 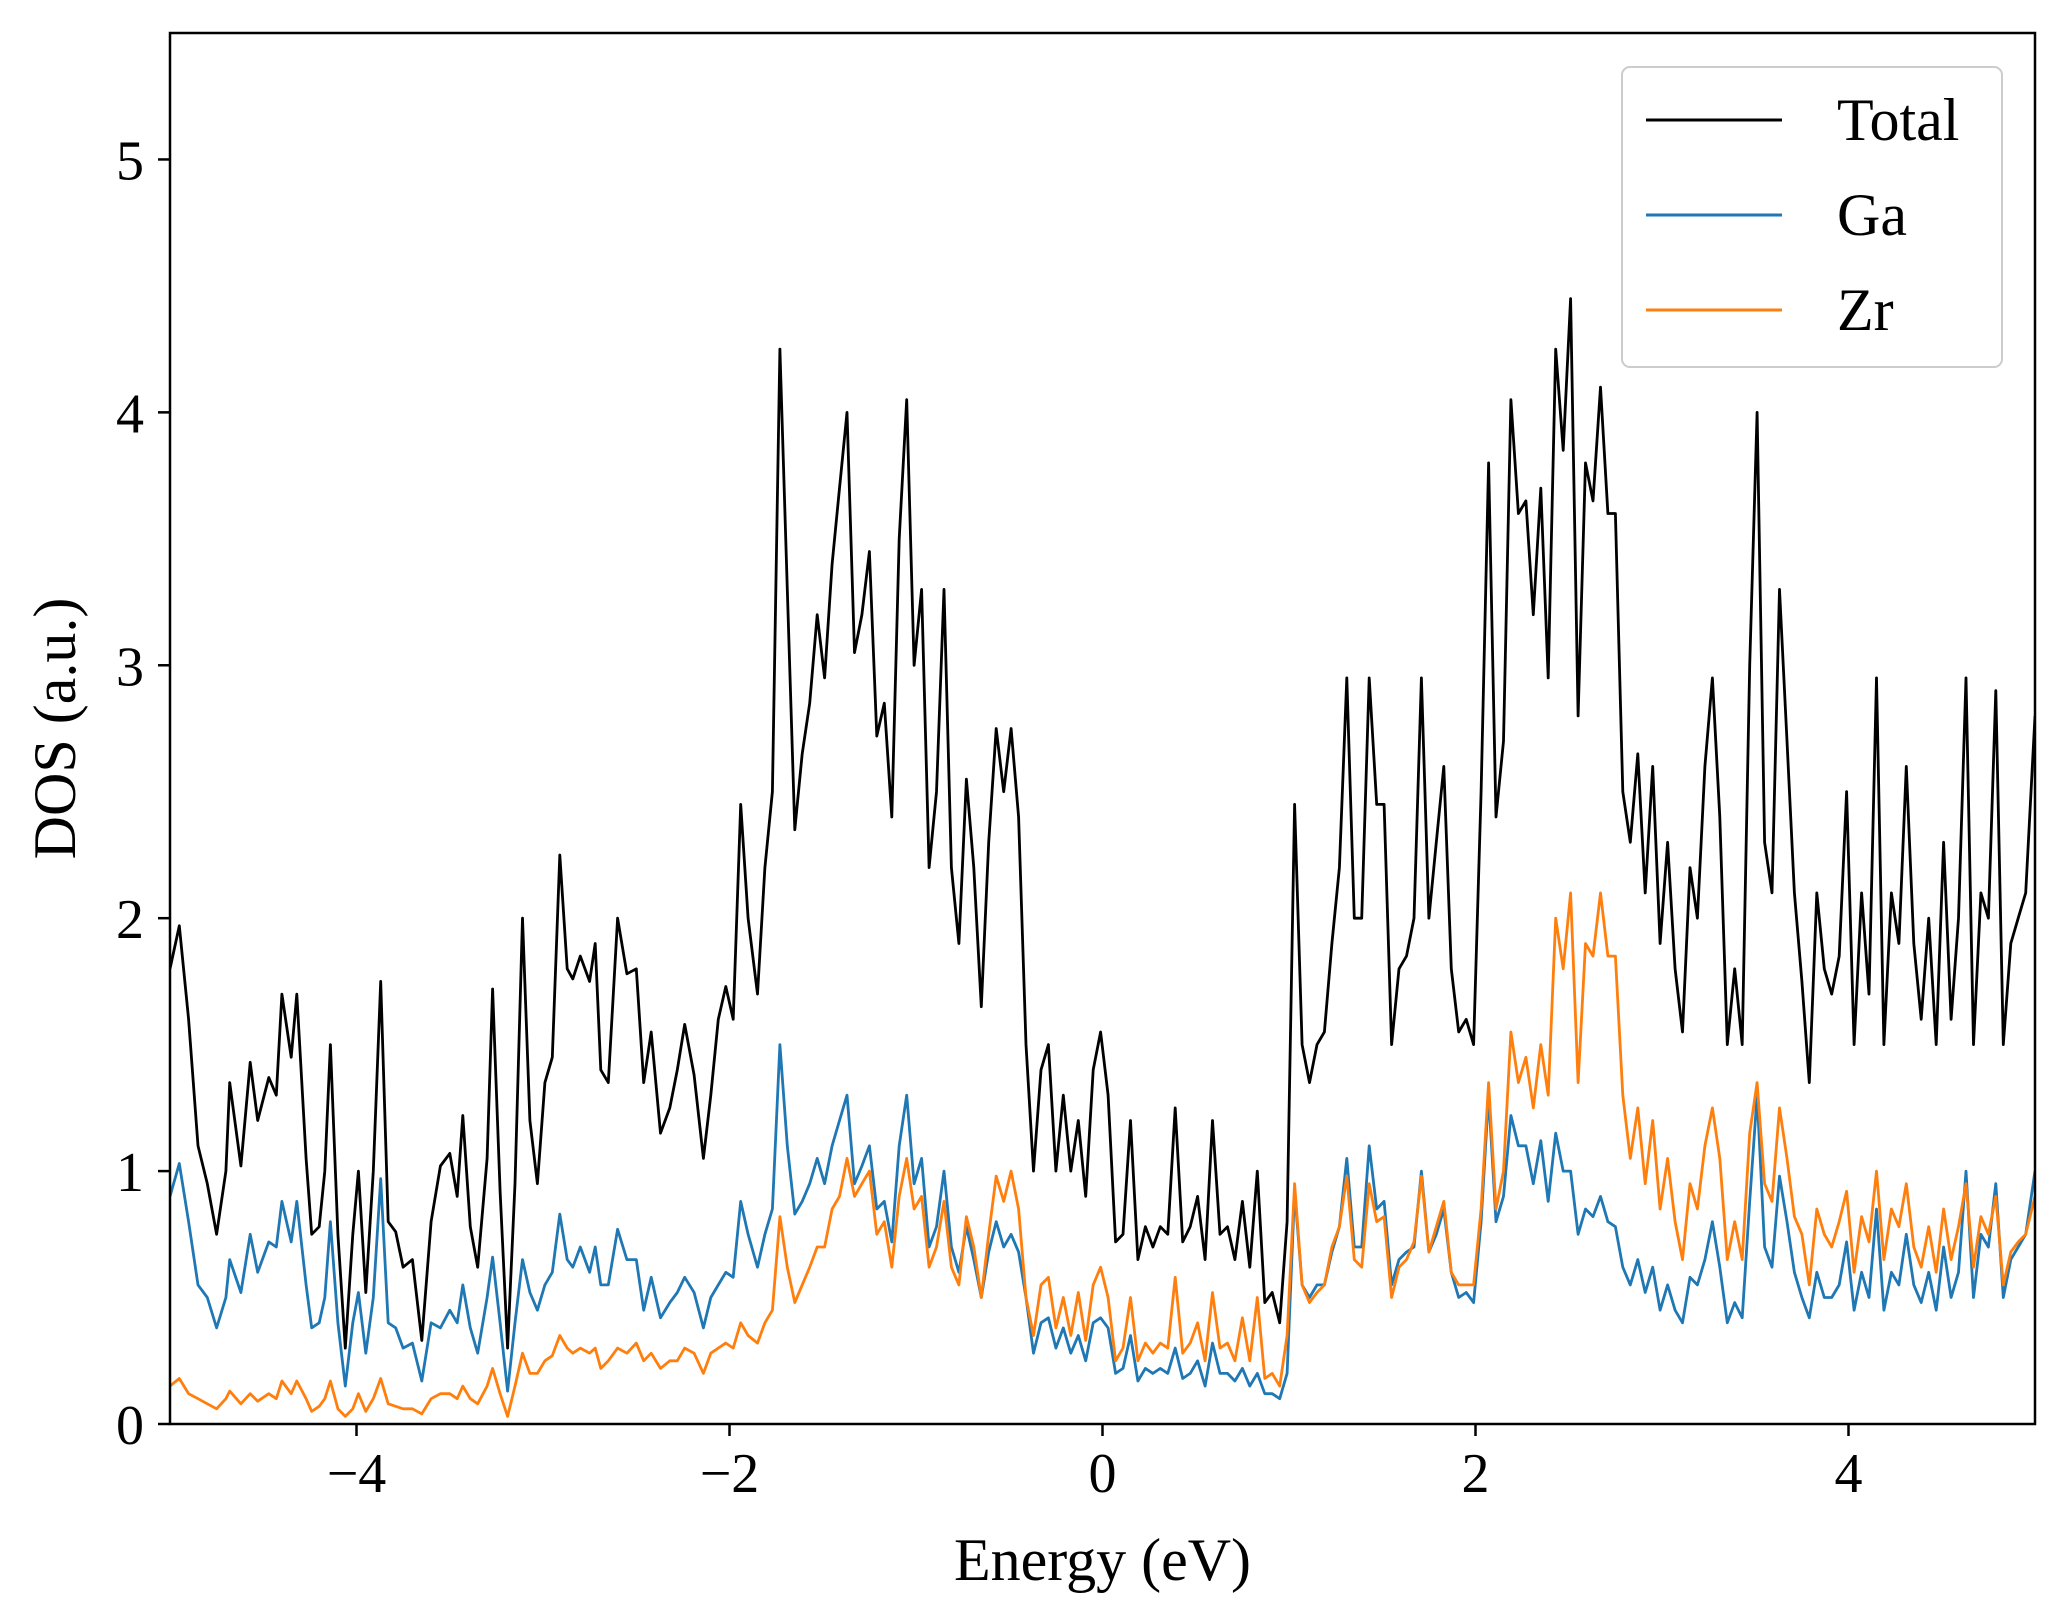 What do you see at coordinates (1476, 1474) in the screenshot?
I see `x-tick-label: 2` at bounding box center [1476, 1474].